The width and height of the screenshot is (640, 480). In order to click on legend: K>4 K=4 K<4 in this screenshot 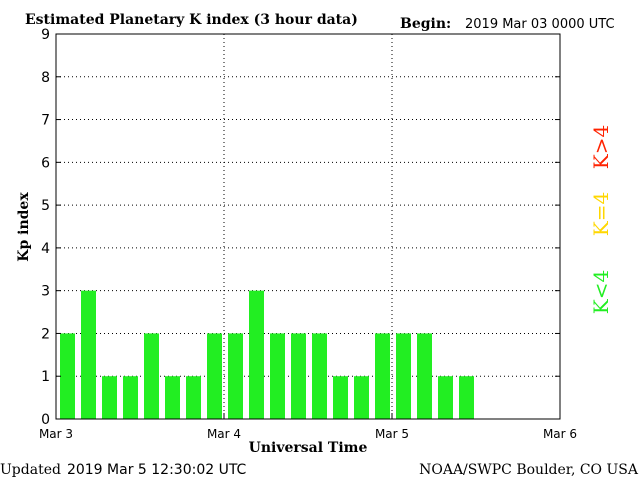, I will do `click(601, 219)`.